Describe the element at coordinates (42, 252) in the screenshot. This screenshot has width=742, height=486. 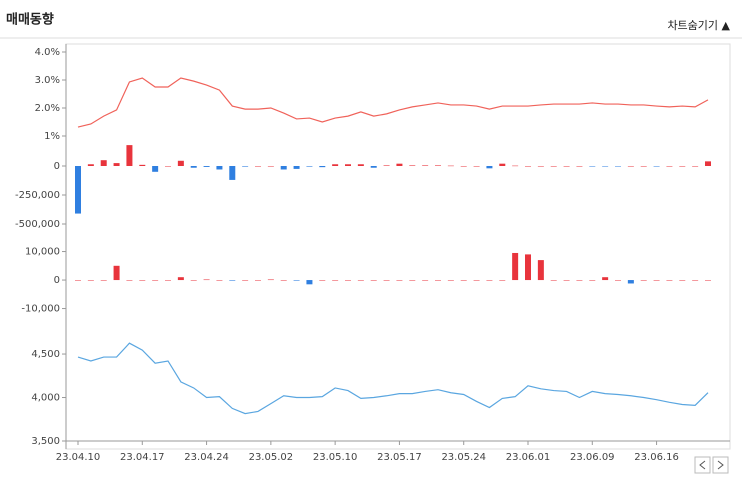
I see `y-tick-label: 10,000` at that location.